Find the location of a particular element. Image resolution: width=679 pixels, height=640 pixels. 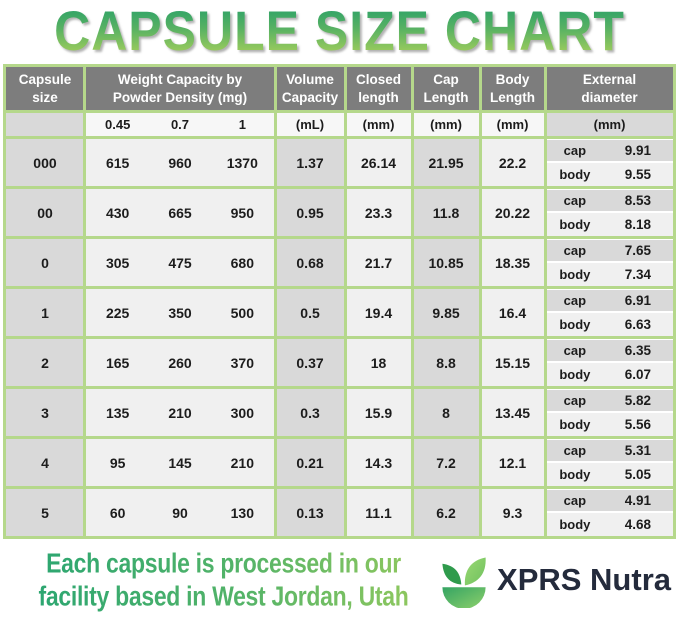

cell-weight-group: 430 665 950 is located at coordinates (180, 212).